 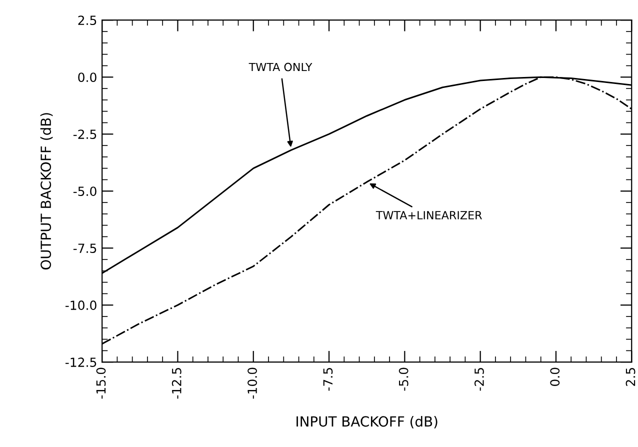 What do you see at coordinates (87, 77) in the screenshot?
I see `y-tick-label: 0.0` at bounding box center [87, 77].